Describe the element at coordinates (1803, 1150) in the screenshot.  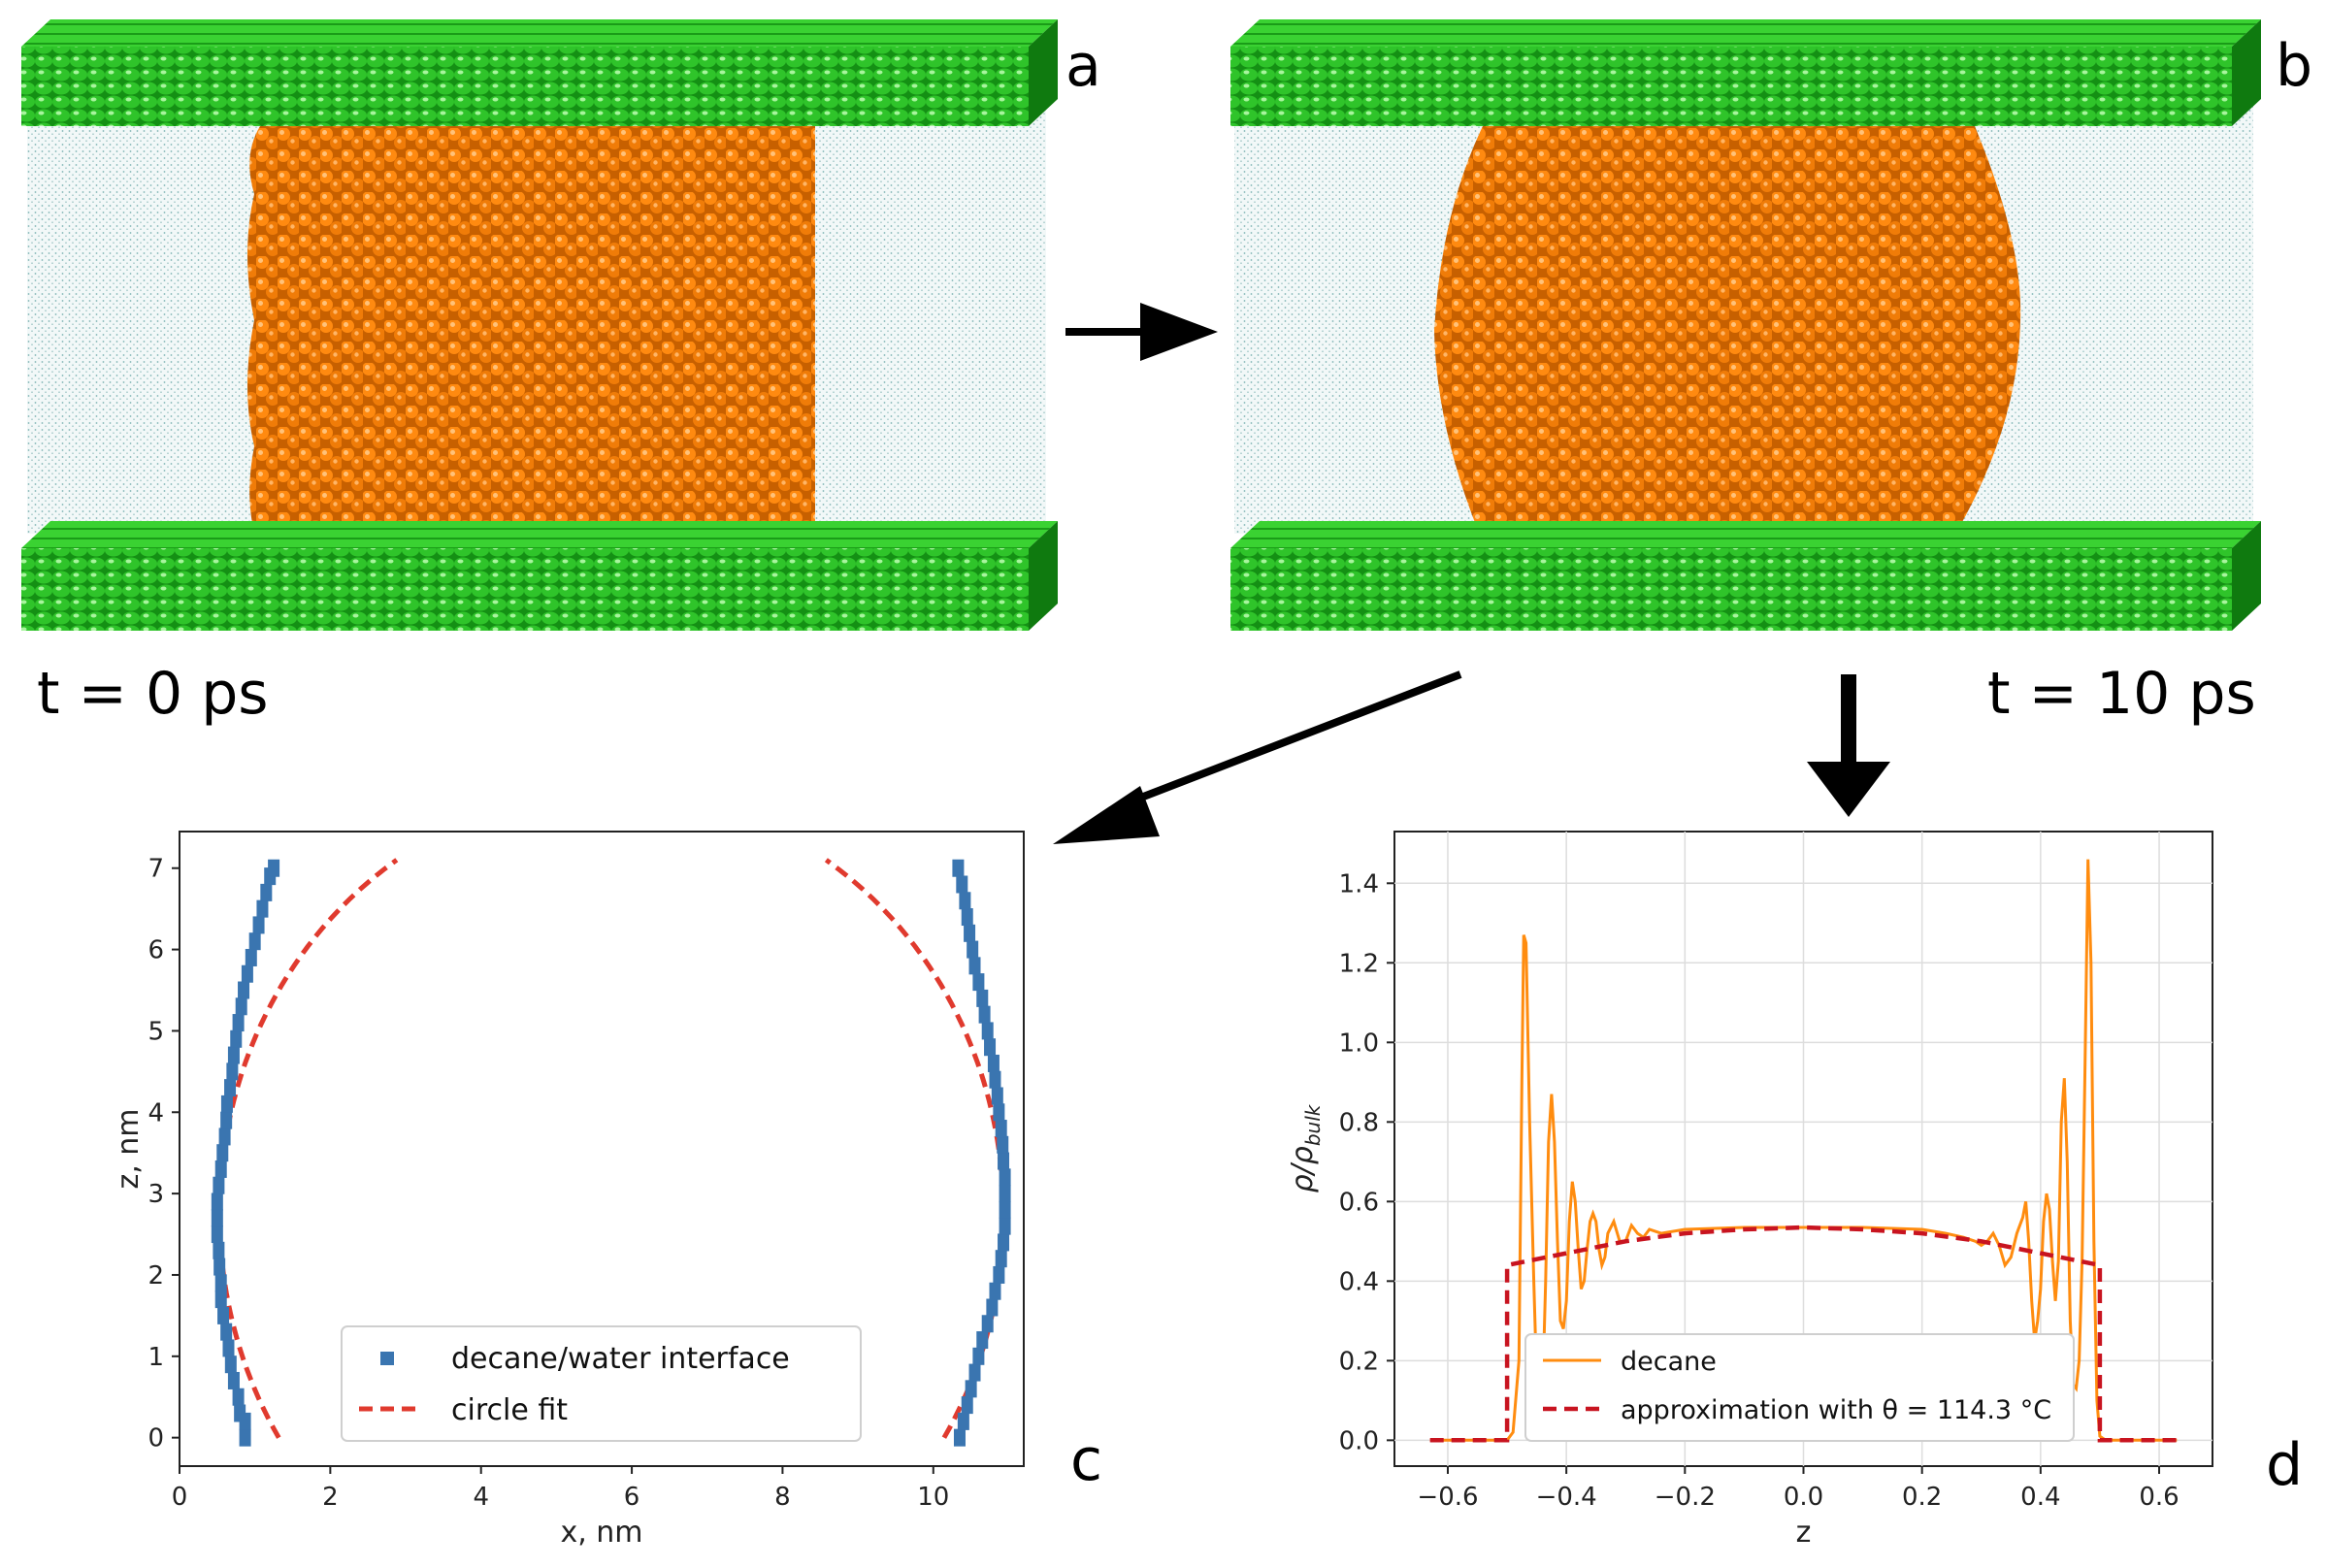
I see `chart-d-series-decane` at that location.